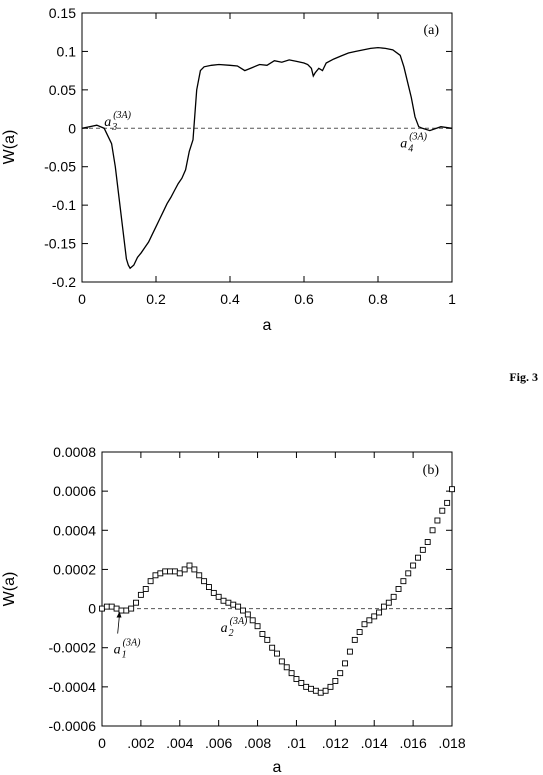 Image resolution: width=543 pixels, height=775 pixels. What do you see at coordinates (73, 726) in the screenshot?
I see `panel-b-y-tick-label: -0.0006` at bounding box center [73, 726].